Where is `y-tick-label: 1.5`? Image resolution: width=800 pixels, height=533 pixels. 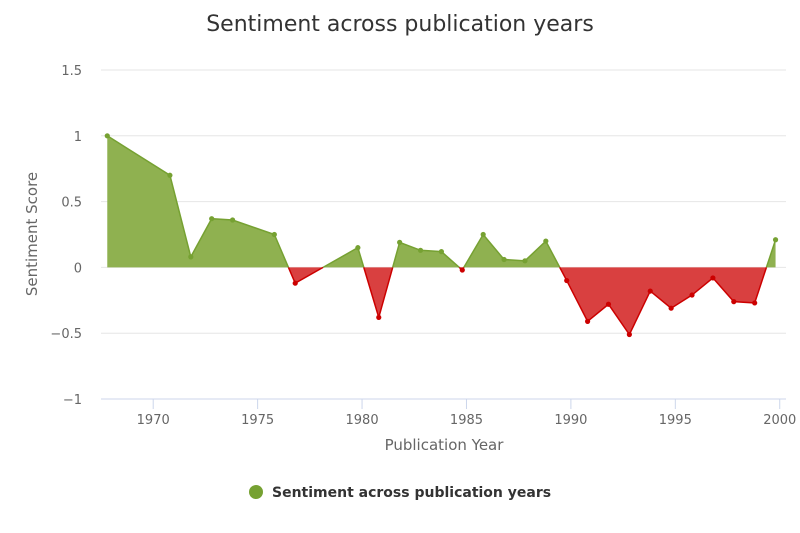 y-tick-label: 1.5 is located at coordinates (71, 71).